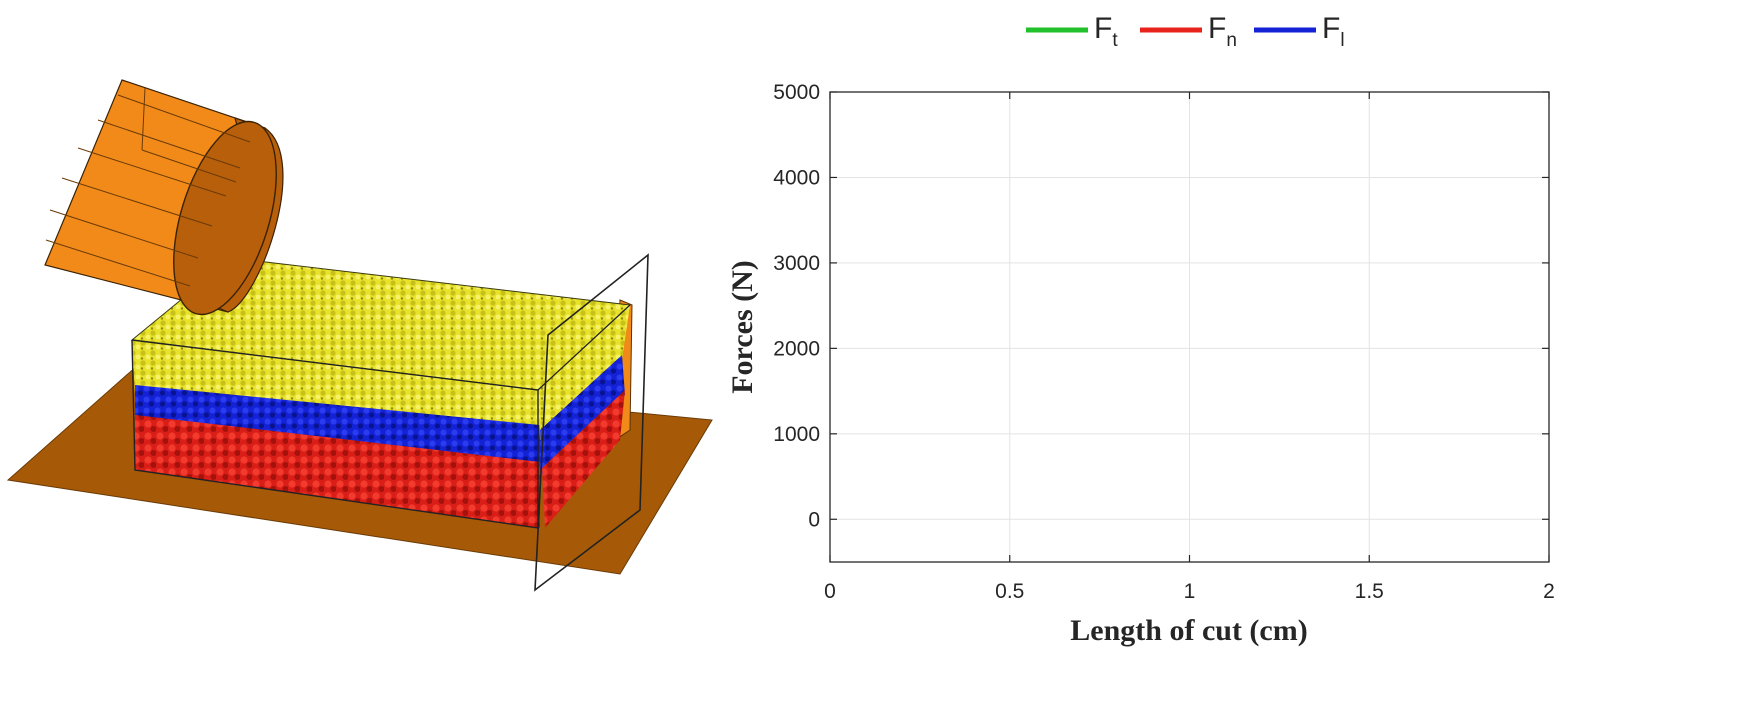 The width and height of the screenshot is (1754, 725). What do you see at coordinates (591, 422) in the screenshot?
I see `cutting-plane` at bounding box center [591, 422].